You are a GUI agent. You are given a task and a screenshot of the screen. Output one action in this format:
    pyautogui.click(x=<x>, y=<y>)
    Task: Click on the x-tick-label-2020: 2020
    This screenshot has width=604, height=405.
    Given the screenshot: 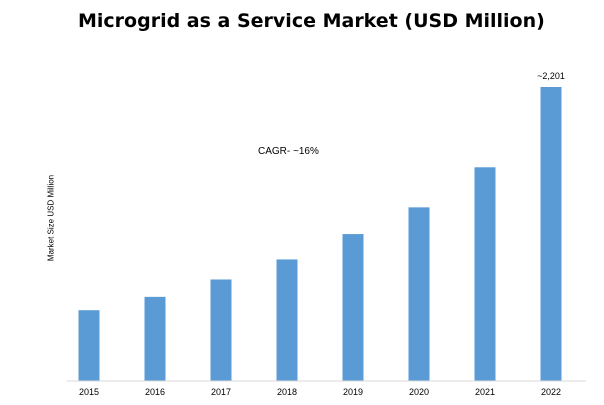 What is the action you would take?
    pyautogui.click(x=419, y=392)
    